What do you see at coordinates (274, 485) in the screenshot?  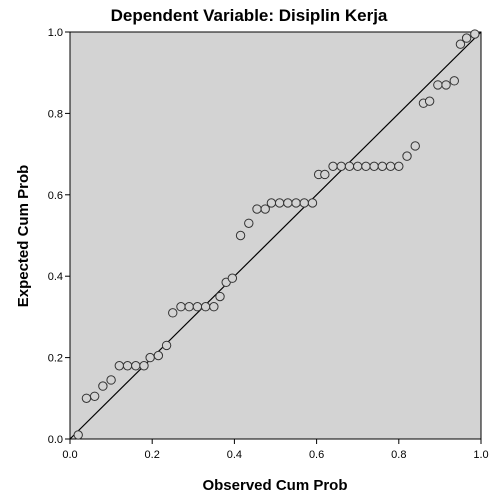 I see `x-axis-label: Observed Cum Prob` at bounding box center [274, 485].